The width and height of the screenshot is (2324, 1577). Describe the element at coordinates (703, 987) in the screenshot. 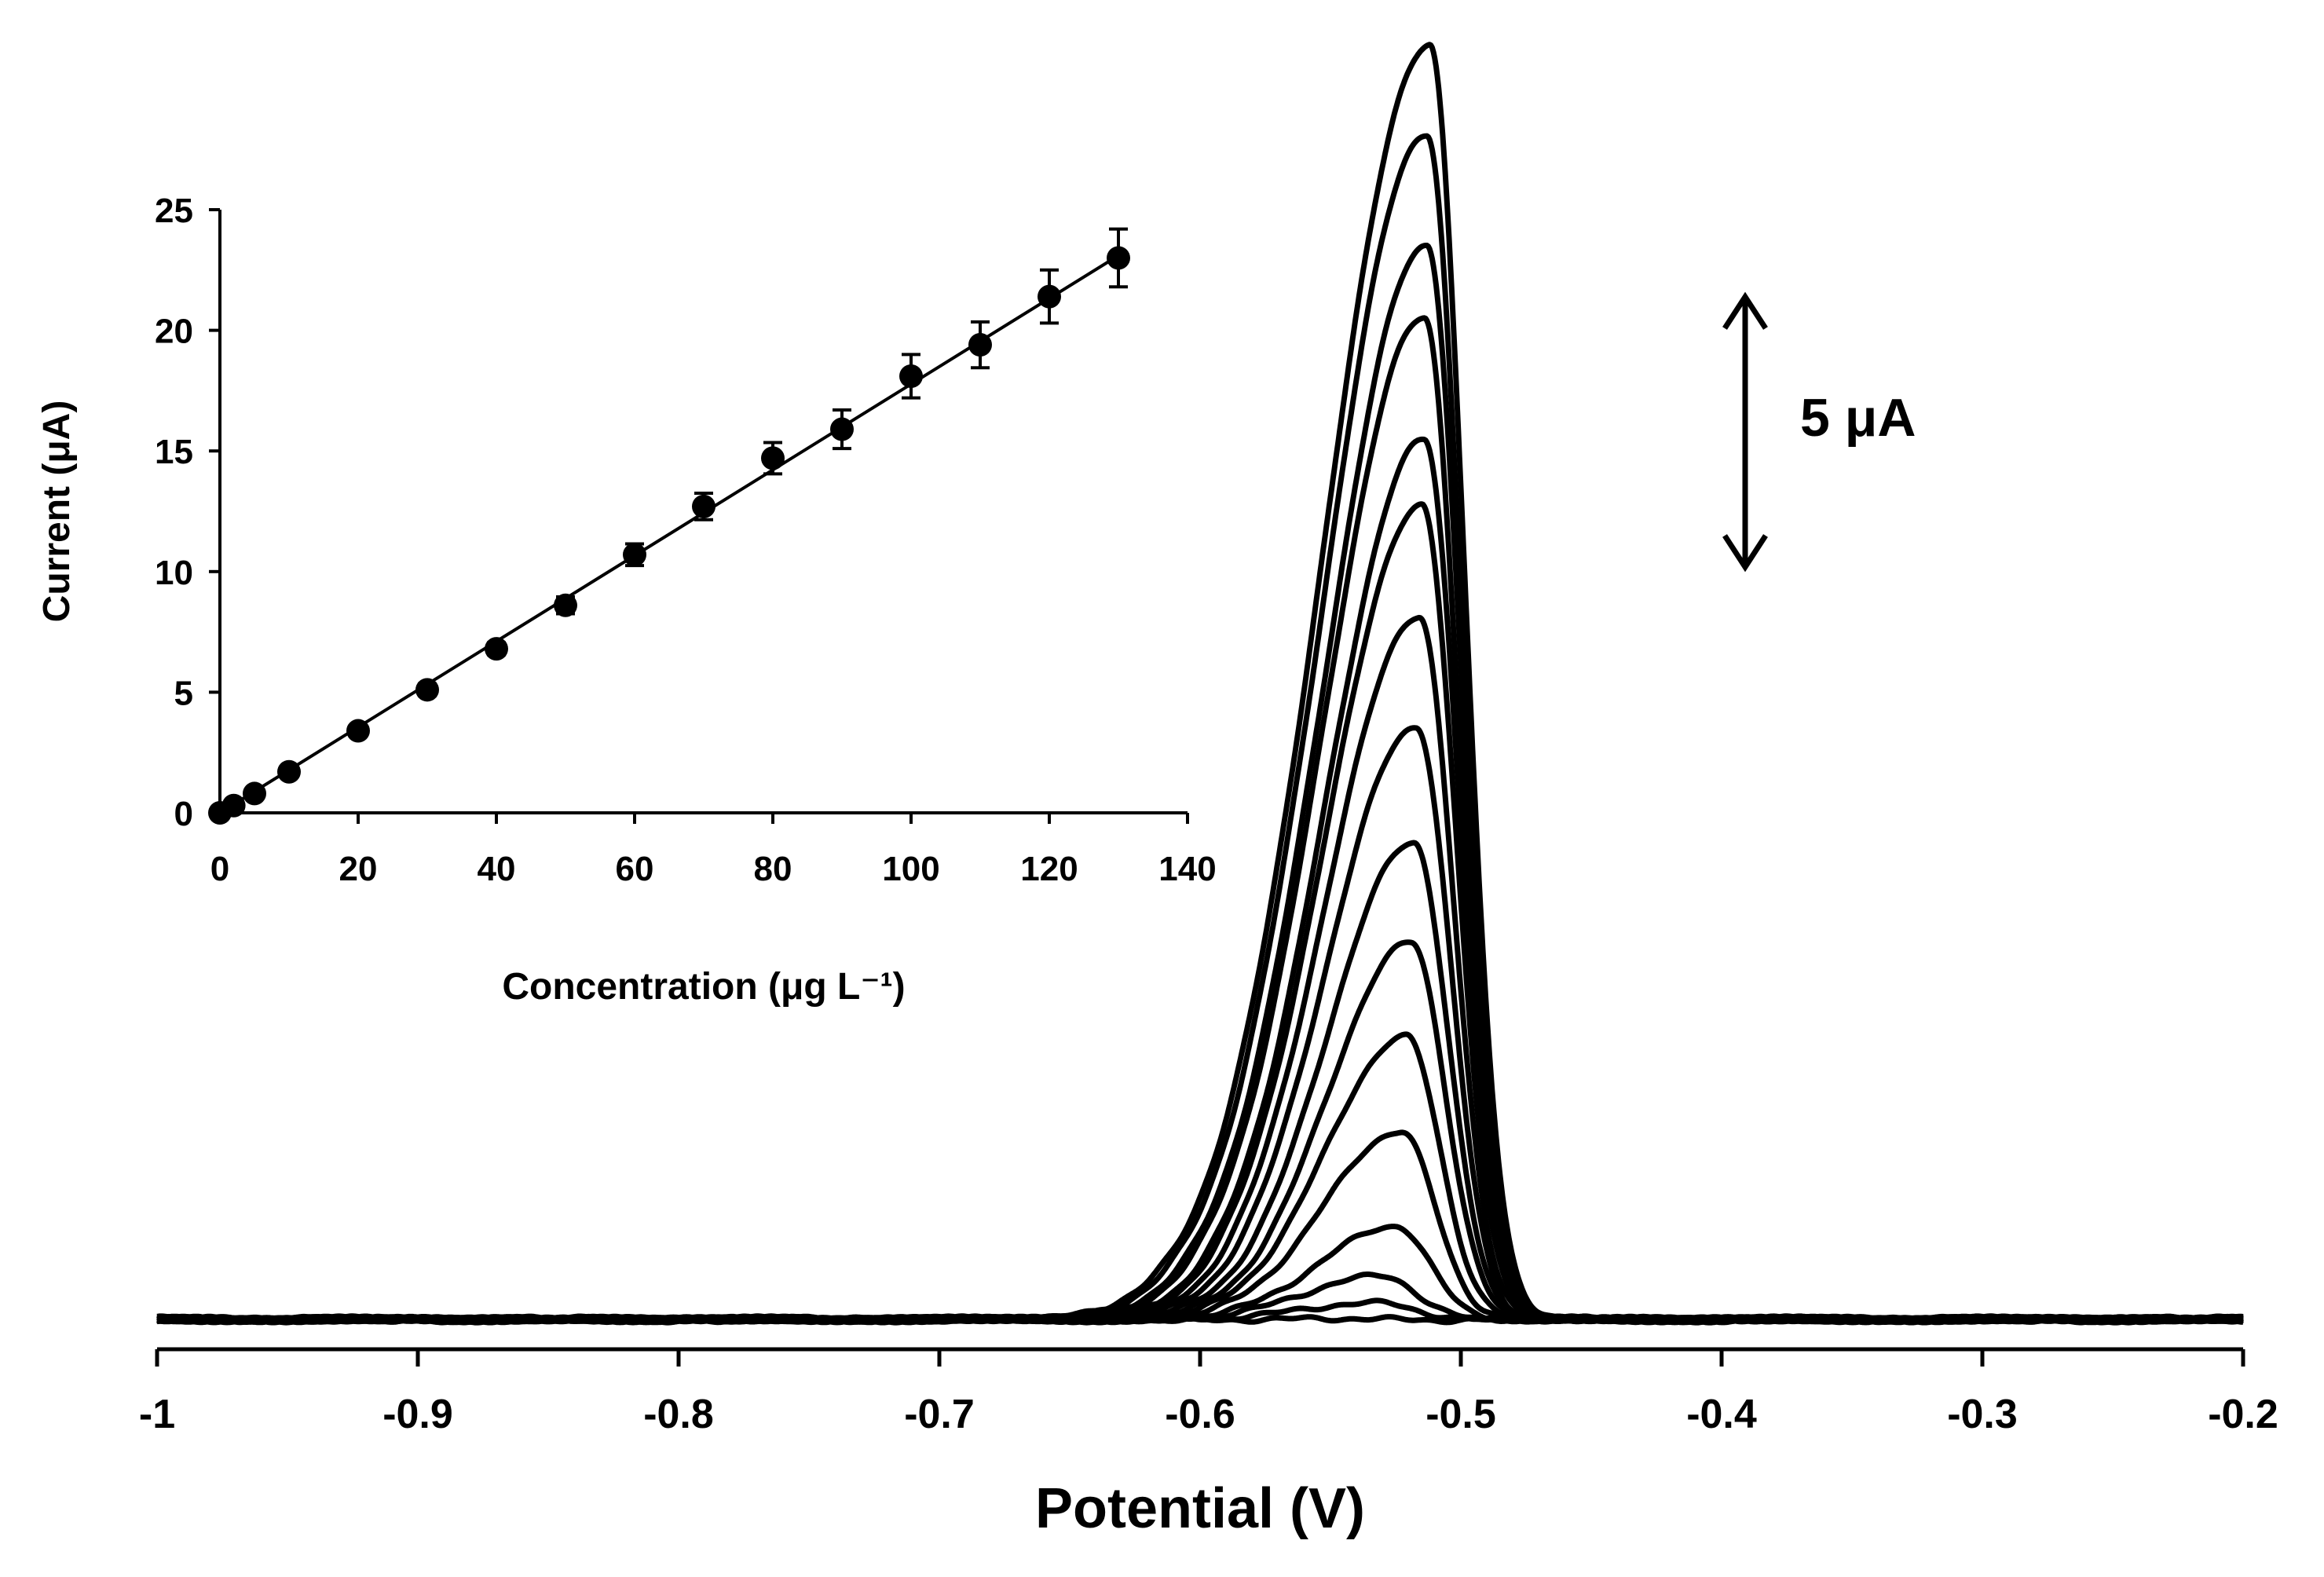

I see `inset-x-axis-title: Concentration (μg L⁻¹)` at that location.